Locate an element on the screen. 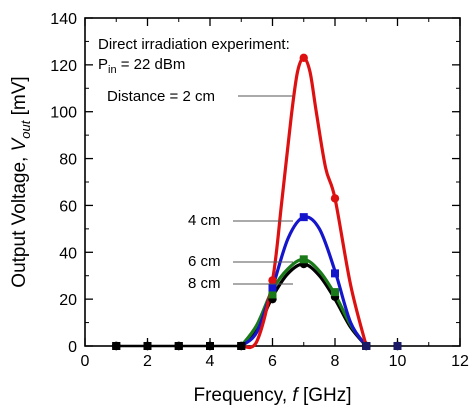  y-axis-label: Output Voltage, Vout [mV] is located at coordinates (21, 181).